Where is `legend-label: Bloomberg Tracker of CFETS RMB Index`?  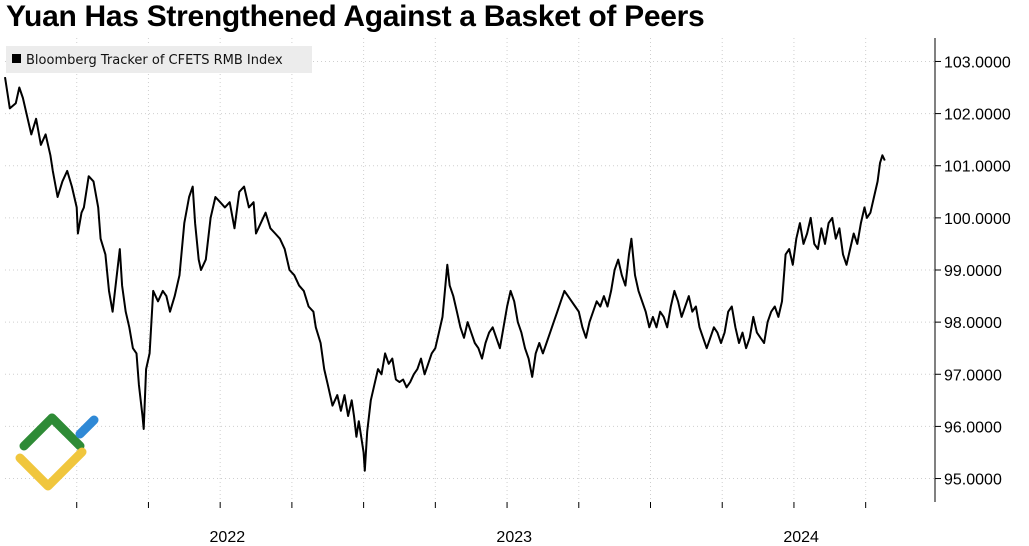
legend-label: Bloomberg Tracker of CFETS RMB Index is located at coordinates (154, 60).